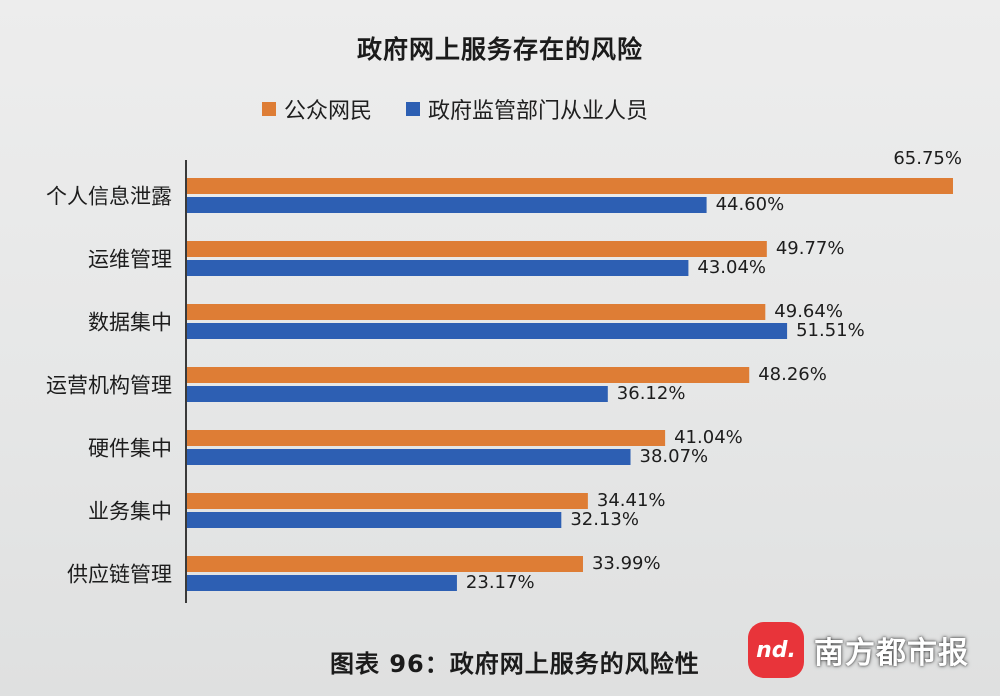 Image resolution: width=1000 pixels, height=696 pixels. What do you see at coordinates (674, 456) in the screenshot?
I see `data-label: 38.07%` at bounding box center [674, 456].